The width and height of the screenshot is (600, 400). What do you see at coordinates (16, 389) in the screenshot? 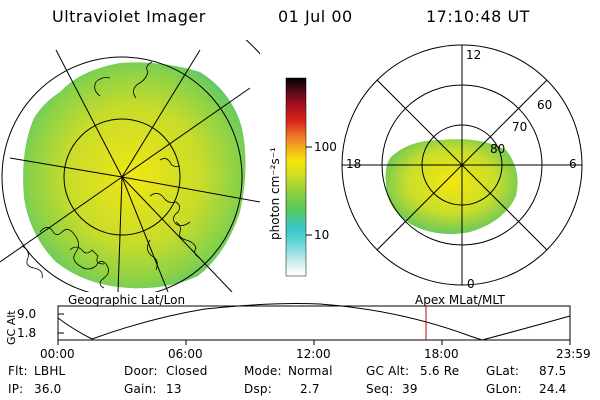
I see `ip-key: IP:` at bounding box center [16, 389].